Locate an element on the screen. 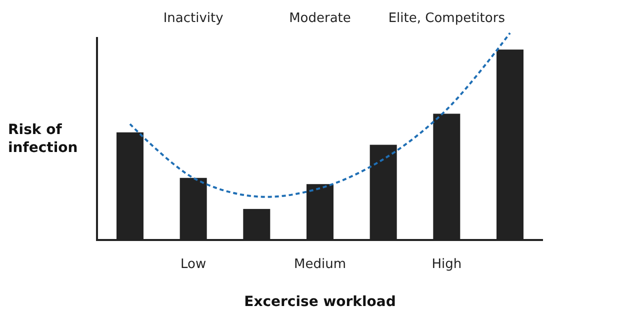 This screenshot has width=640, height=320. text: Moderate is located at coordinates (320, 18).